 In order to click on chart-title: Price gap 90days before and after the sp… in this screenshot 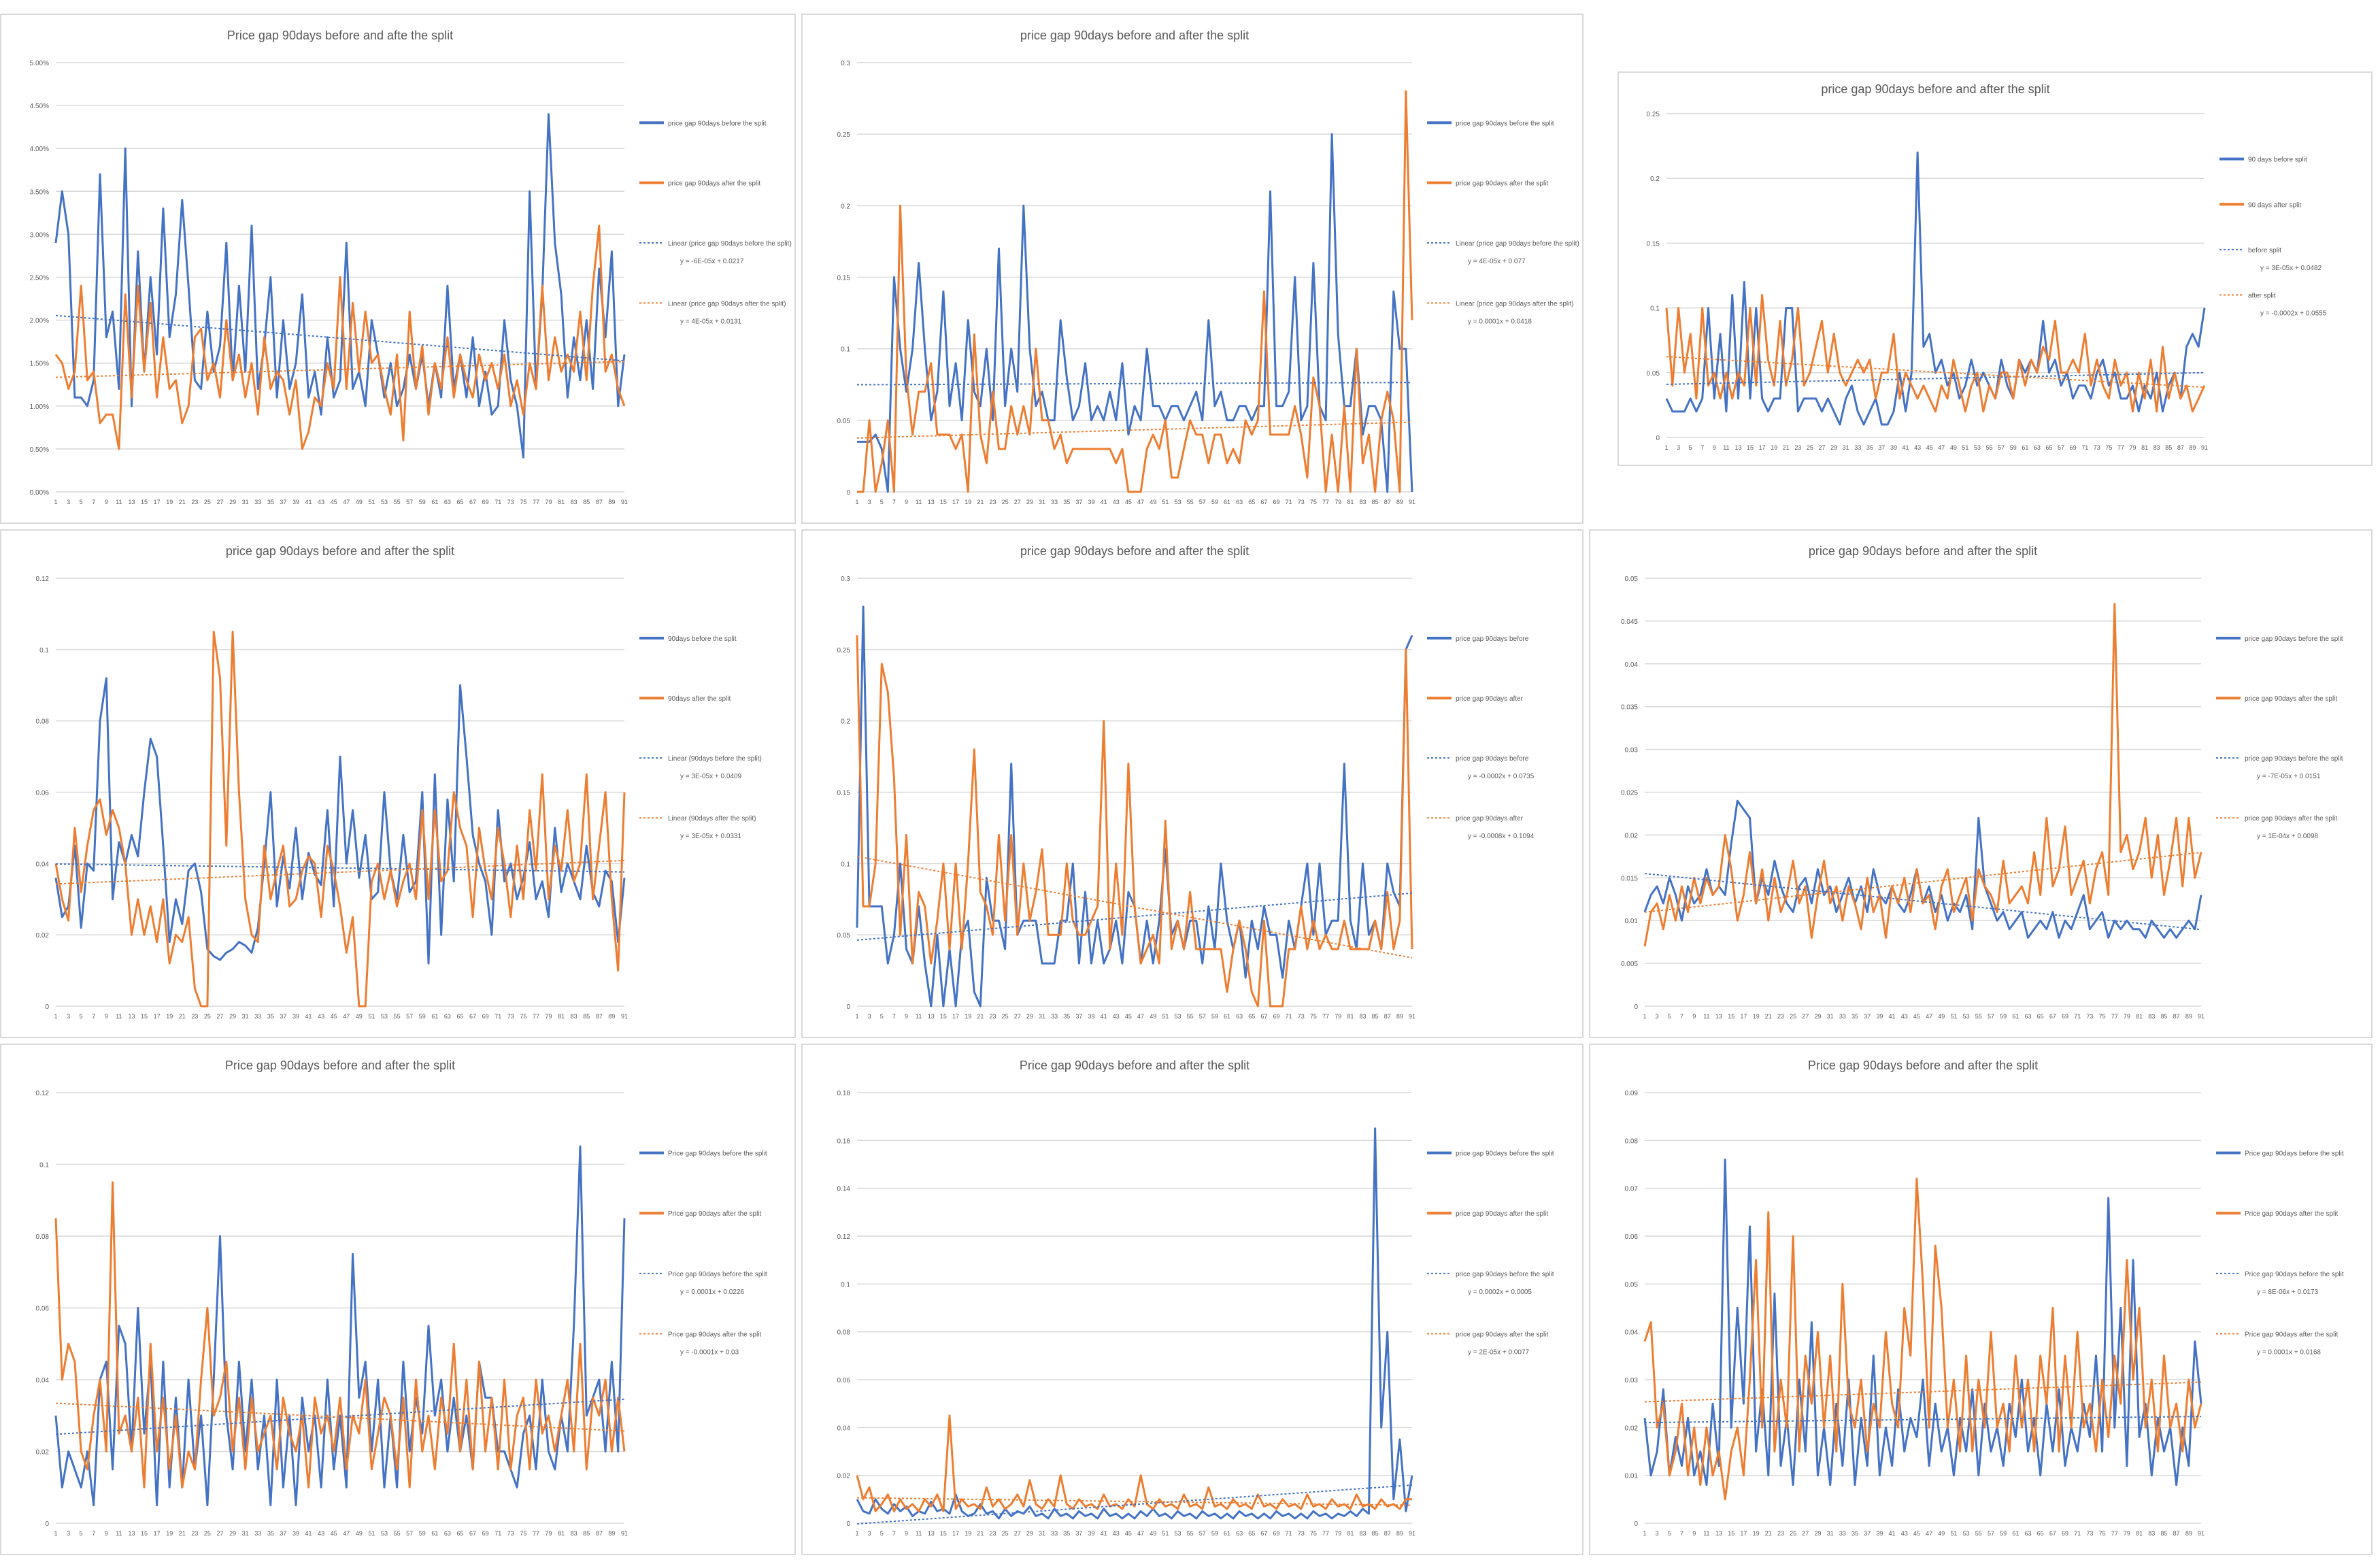, I will do `click(1923, 1065)`.